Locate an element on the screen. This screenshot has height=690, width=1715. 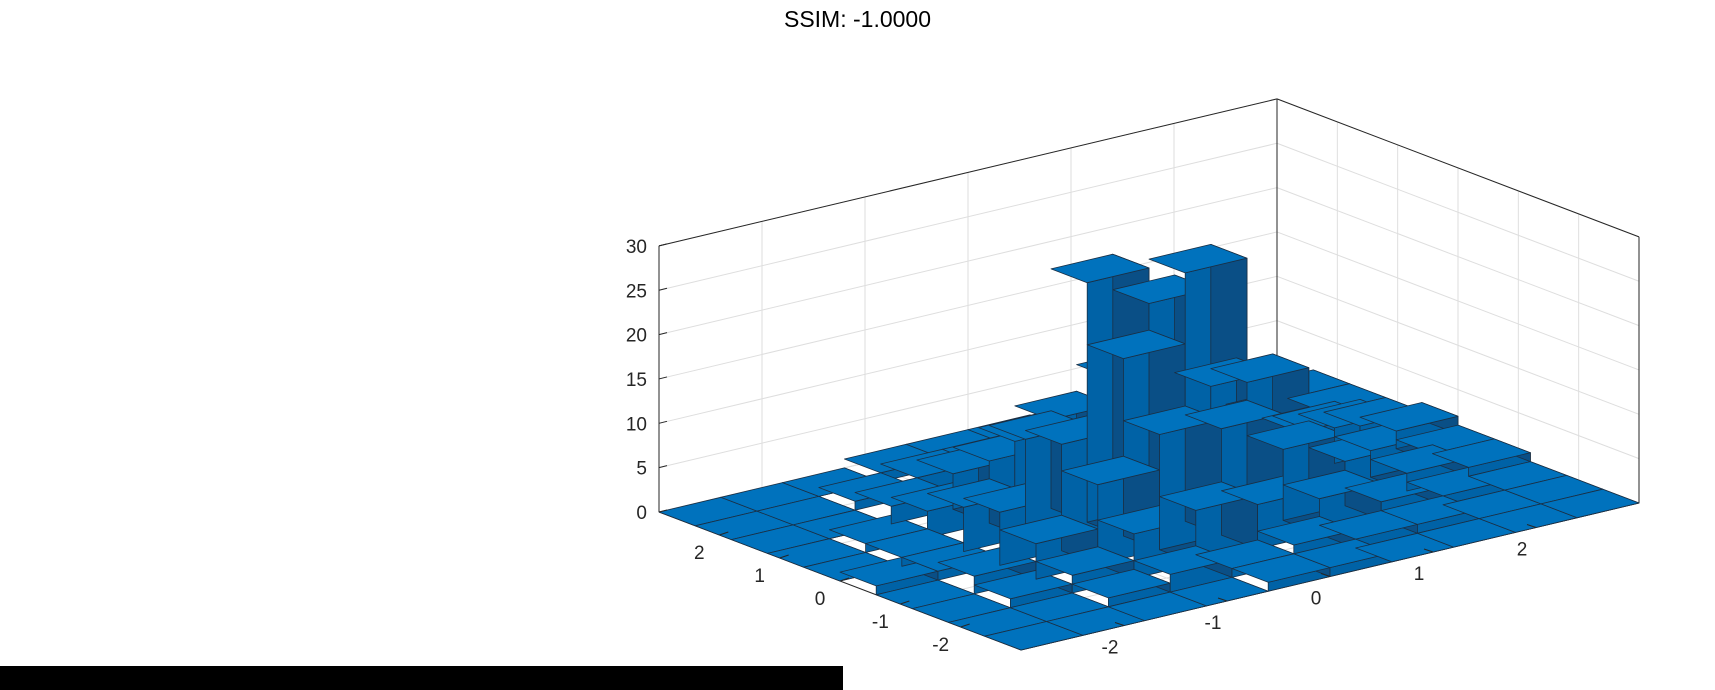
x-tick-label: -2 is located at coordinates (1110, 648).